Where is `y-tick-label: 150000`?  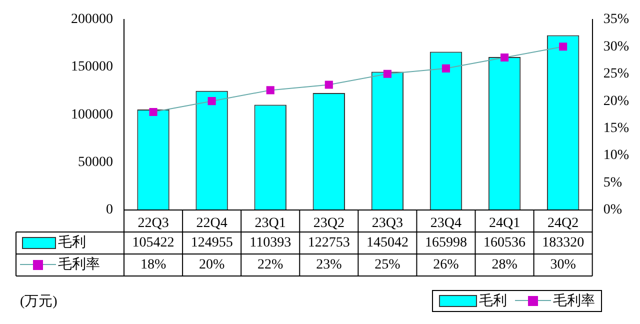 y-tick-label: 150000 is located at coordinates (92, 67).